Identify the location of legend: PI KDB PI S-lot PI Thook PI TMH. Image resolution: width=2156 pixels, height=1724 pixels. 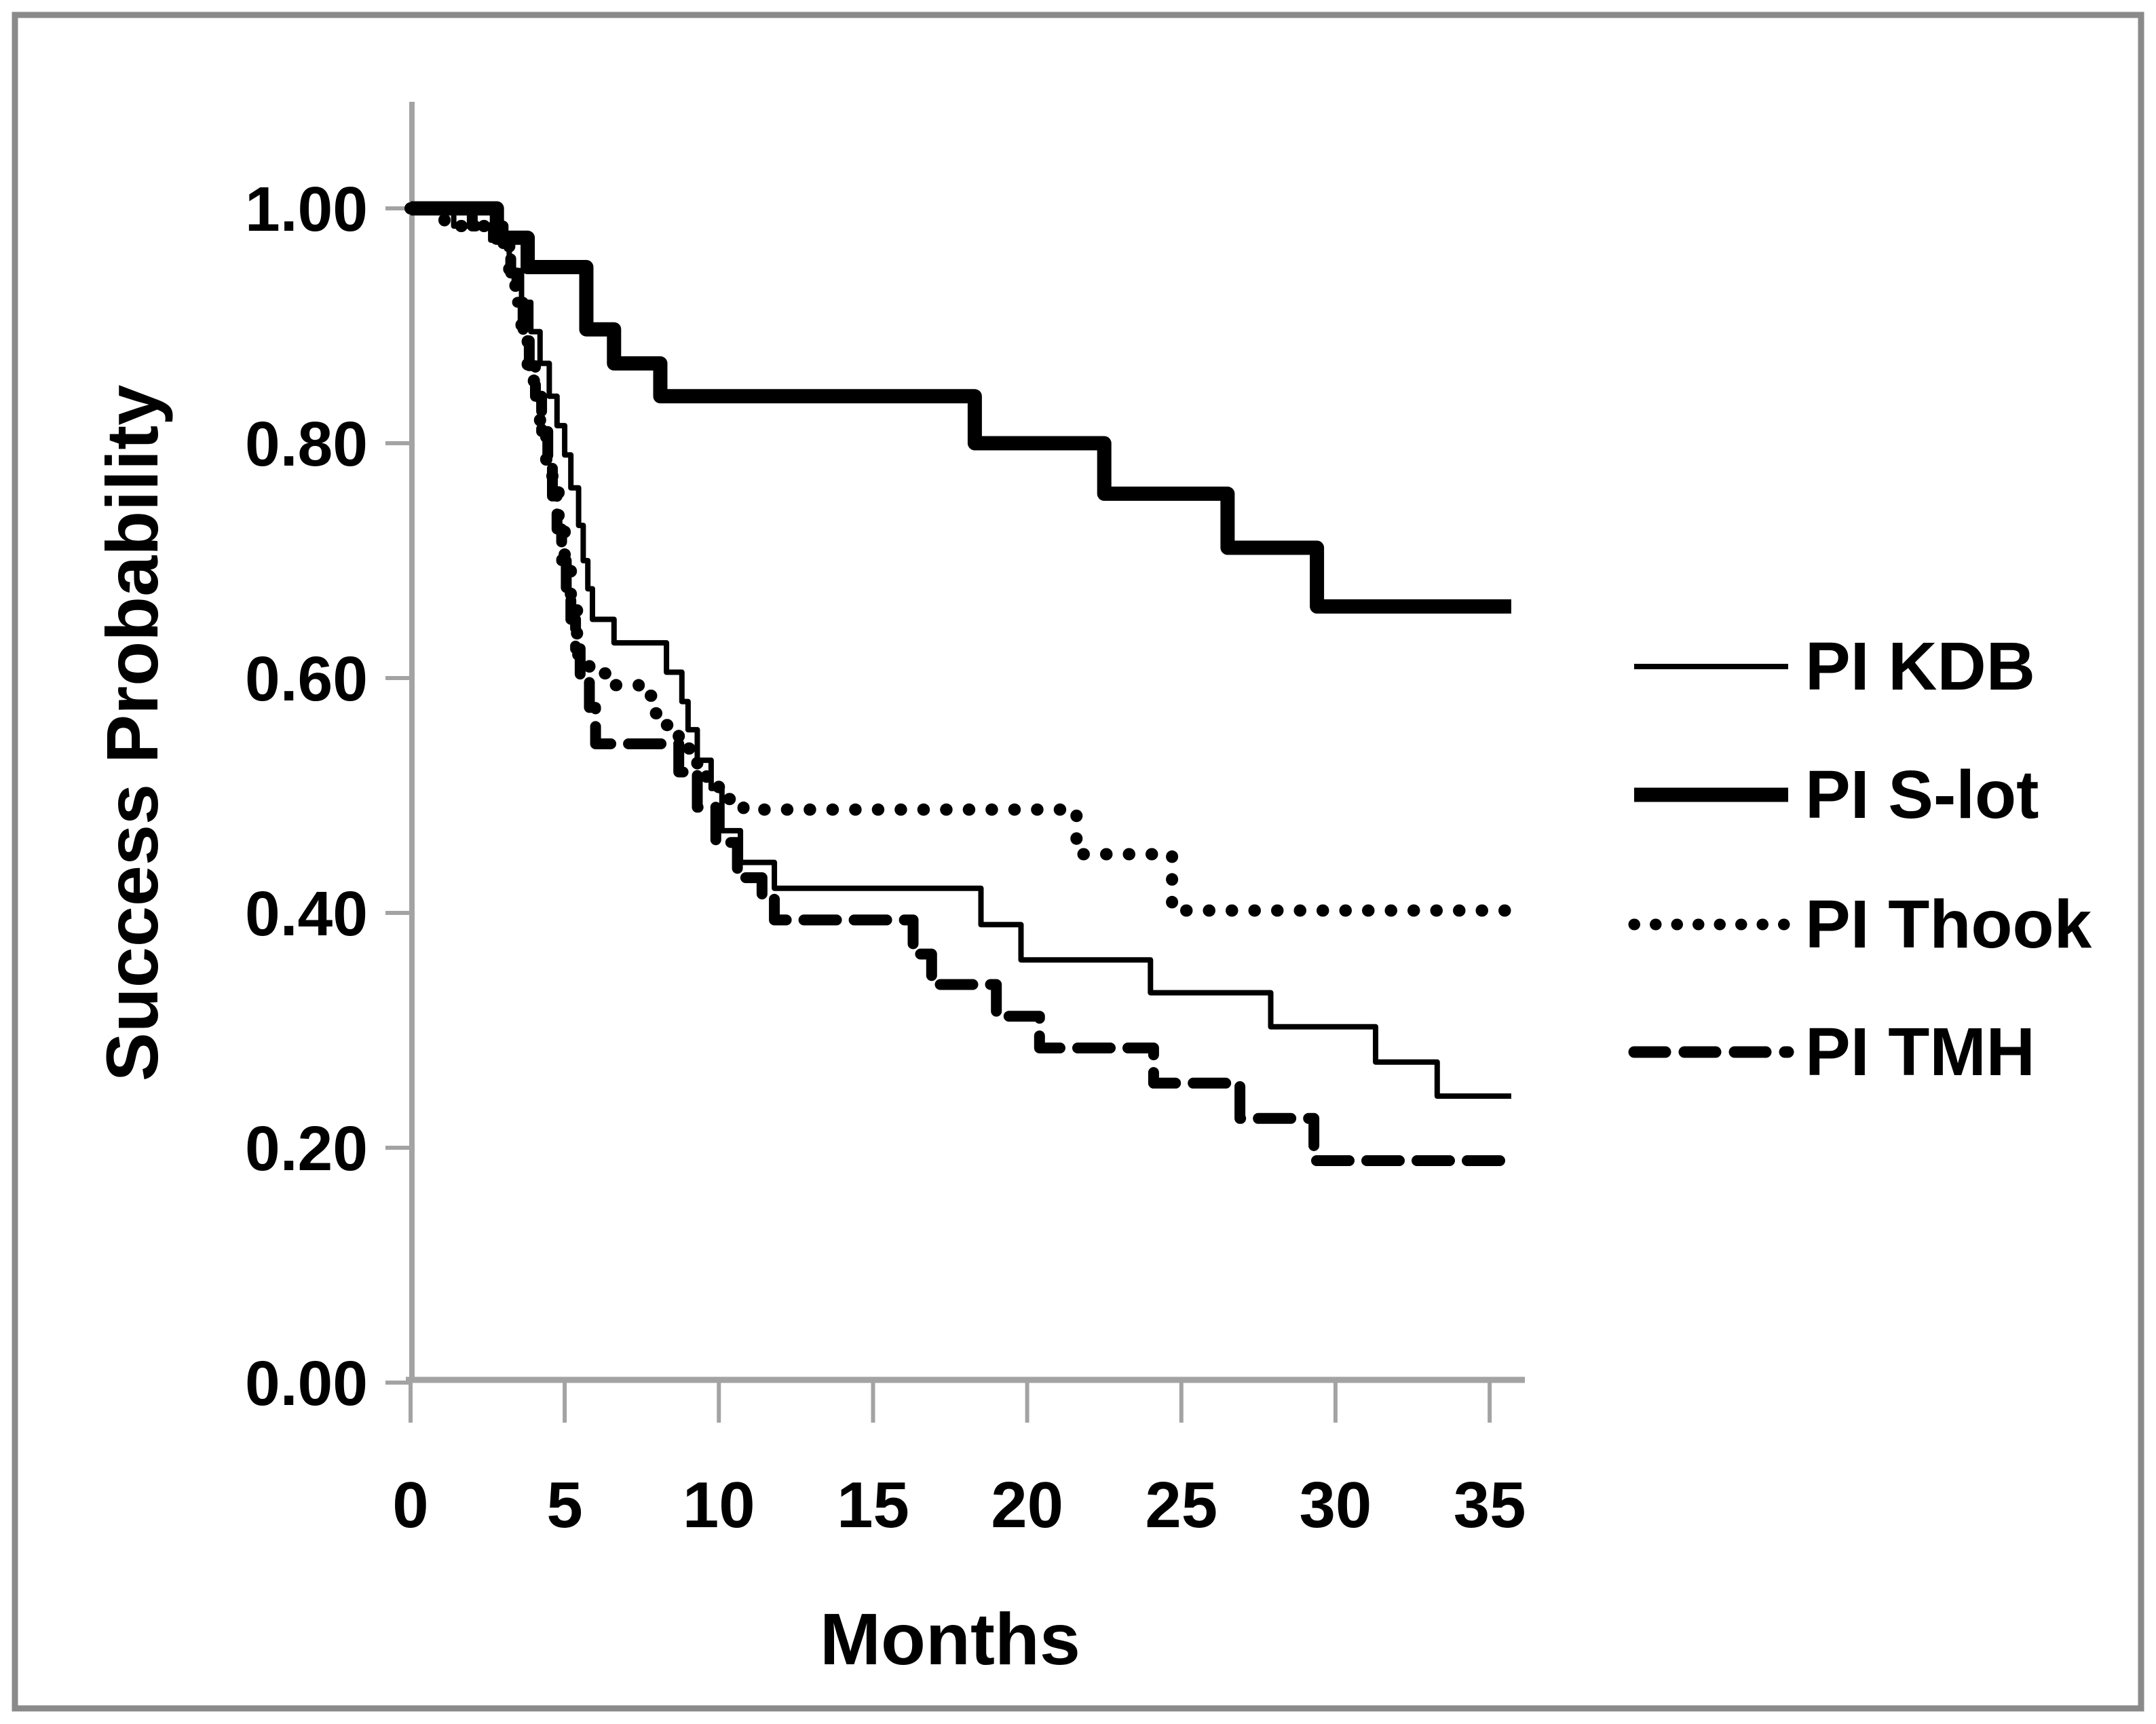
(1860, 859).